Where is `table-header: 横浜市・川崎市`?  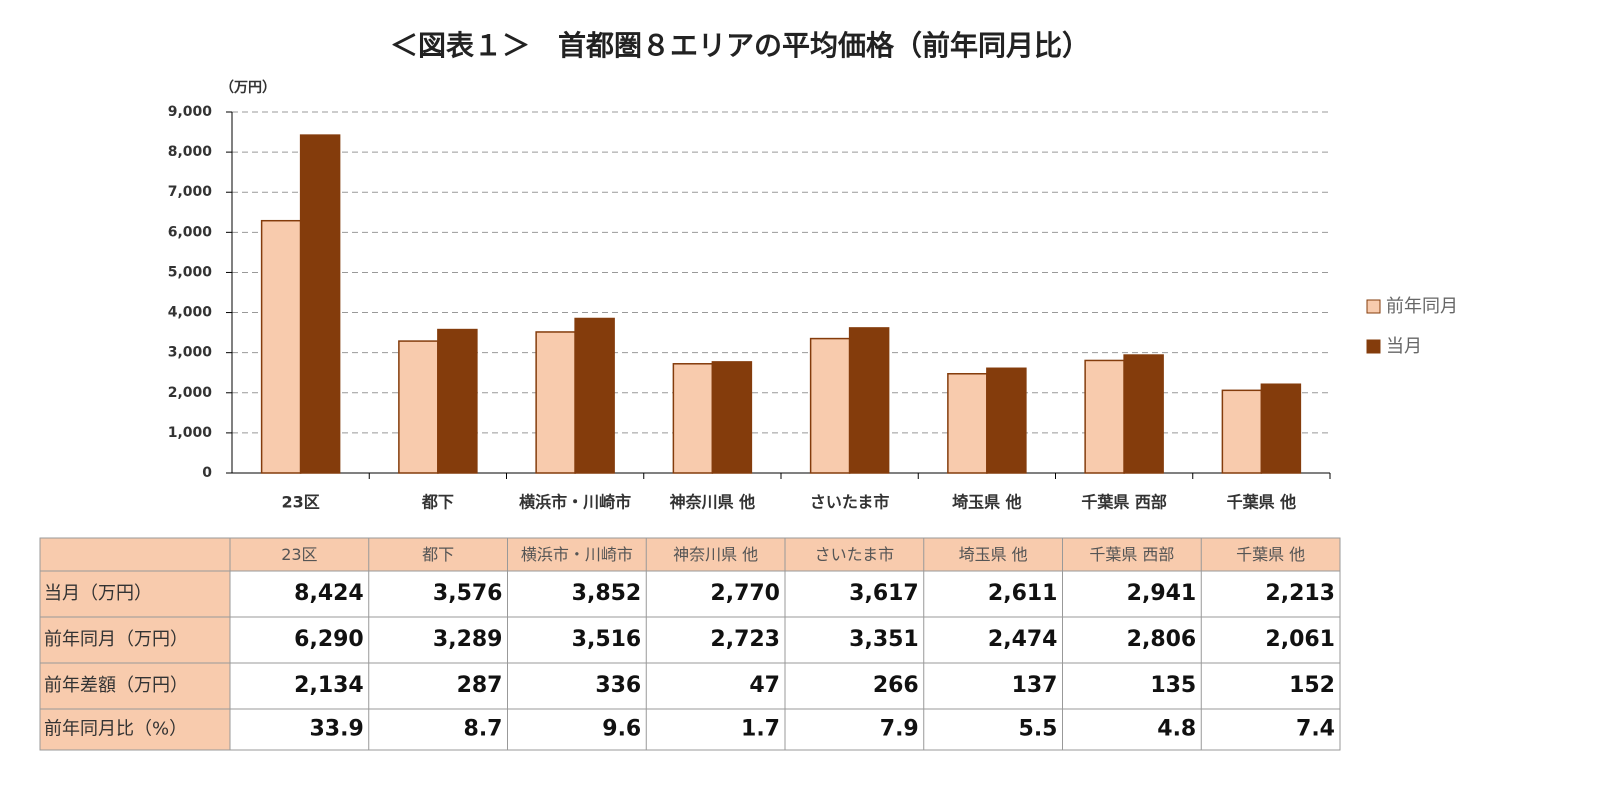
table-header: 横浜市・川崎市 is located at coordinates (577, 554).